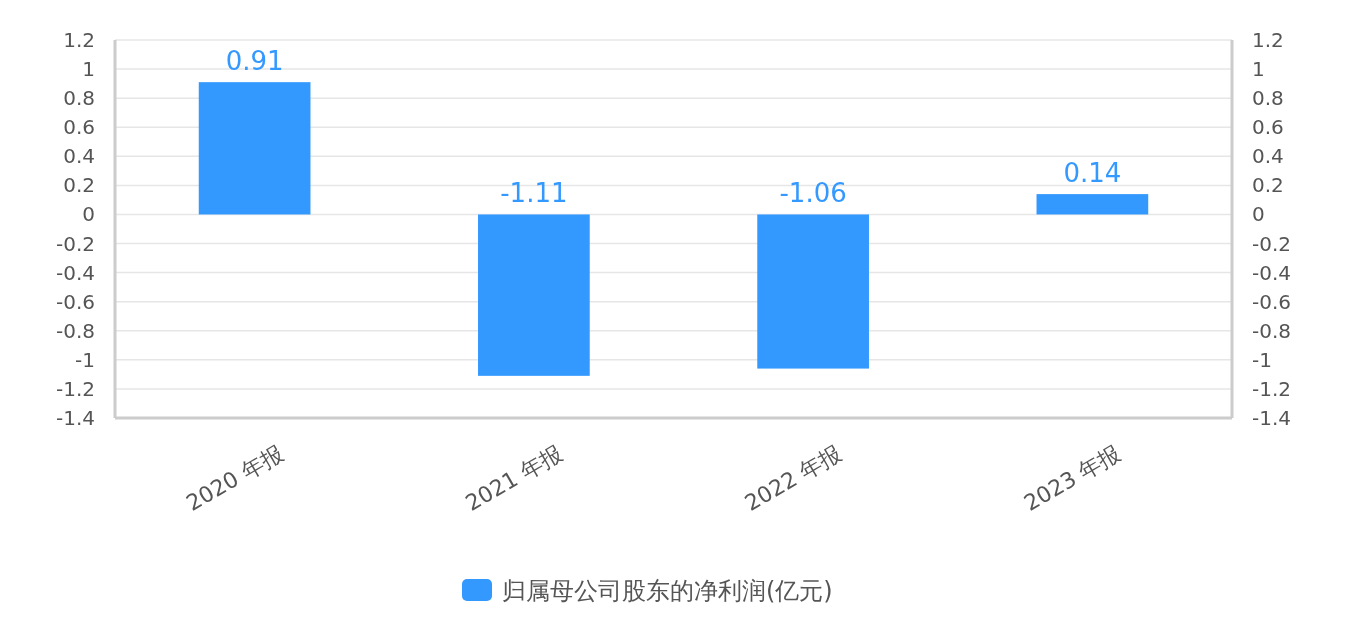 This screenshot has height=623, width=1345. I want to click on legend: 归属母公司股东的净利润(亿元), so click(647, 591).